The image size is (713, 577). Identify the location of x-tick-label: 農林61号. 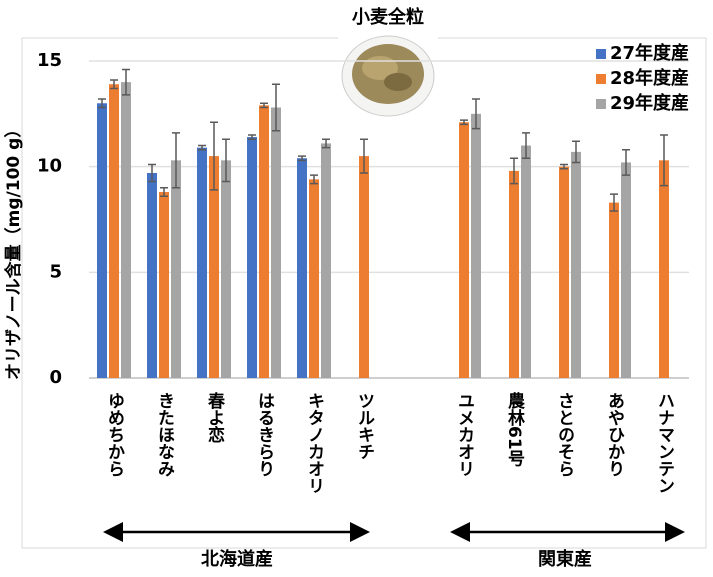
(514, 429).